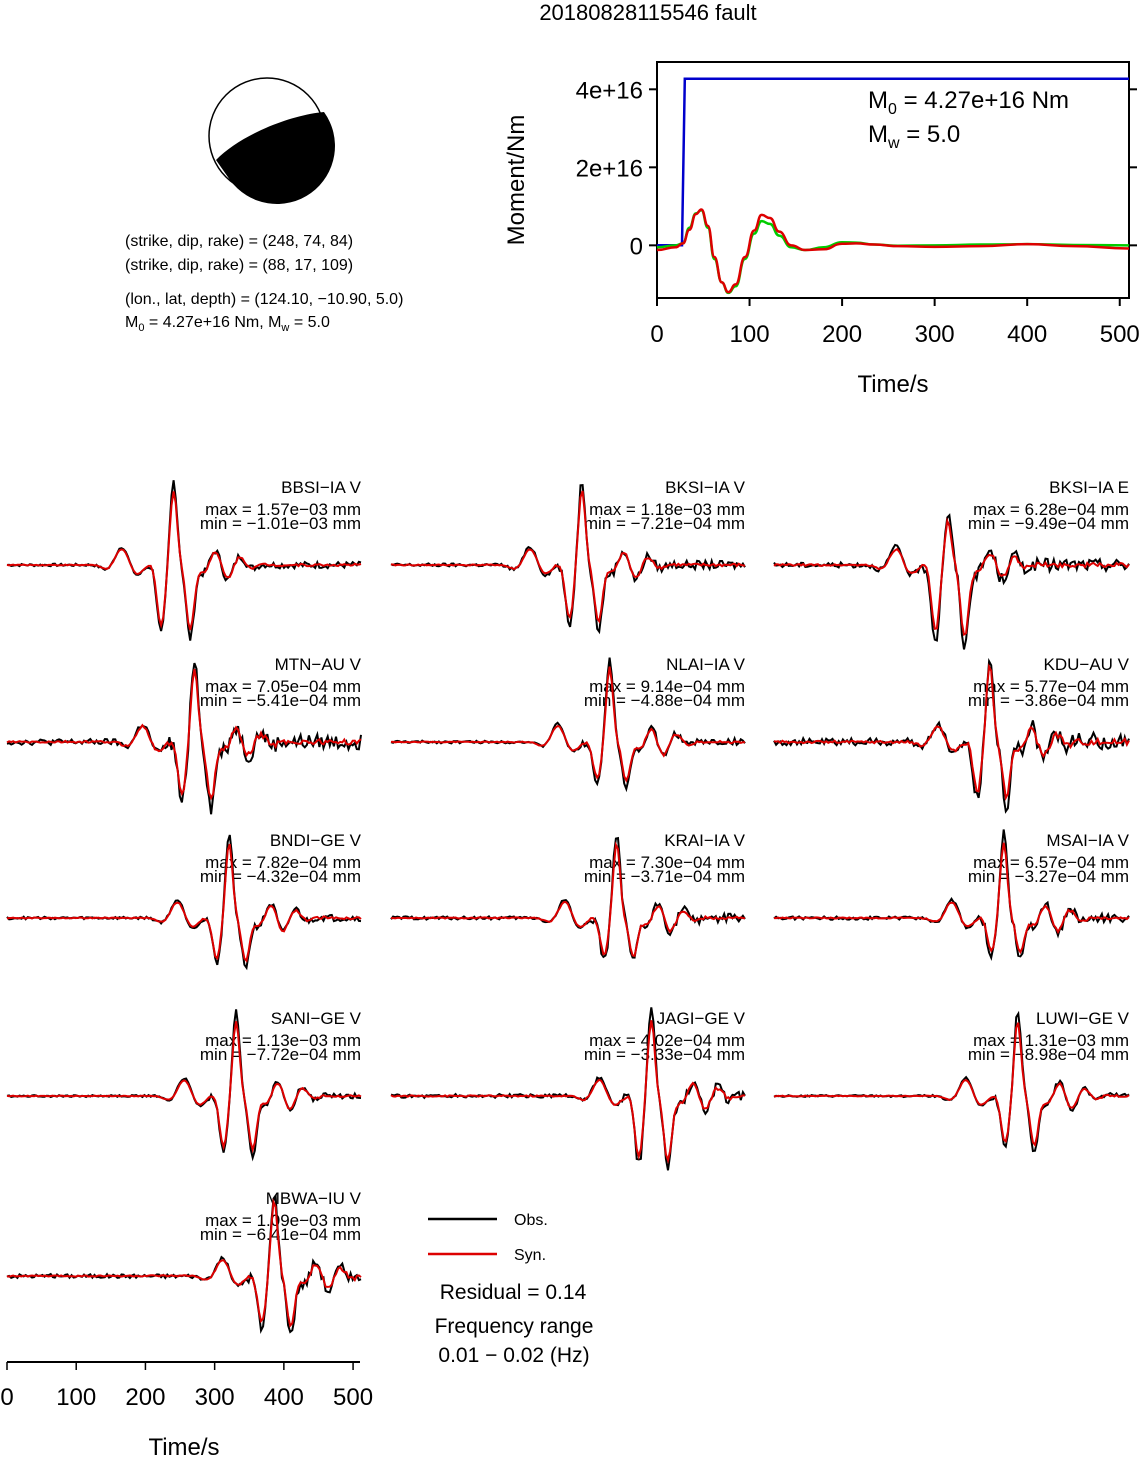  Describe the element at coordinates (1051, 1040) in the screenshot. I see `station-max: max = 1.31e−03 mm` at that location.